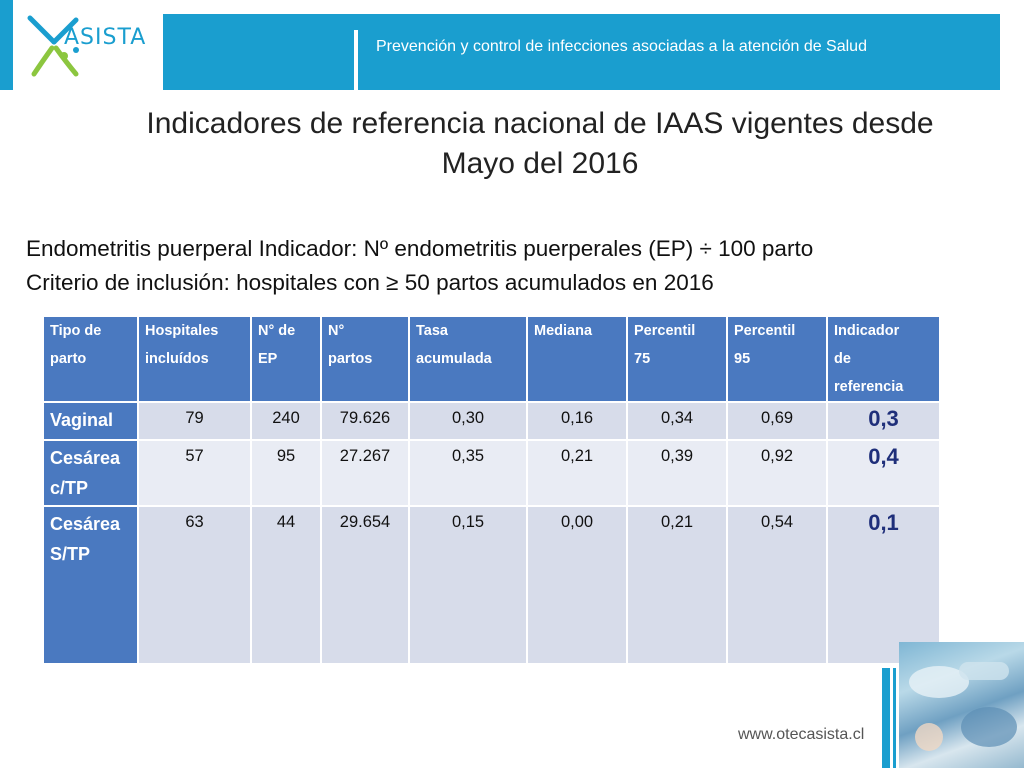  Describe the element at coordinates (677, 585) in the screenshot. I see `cell-p75: 0,21` at that location.